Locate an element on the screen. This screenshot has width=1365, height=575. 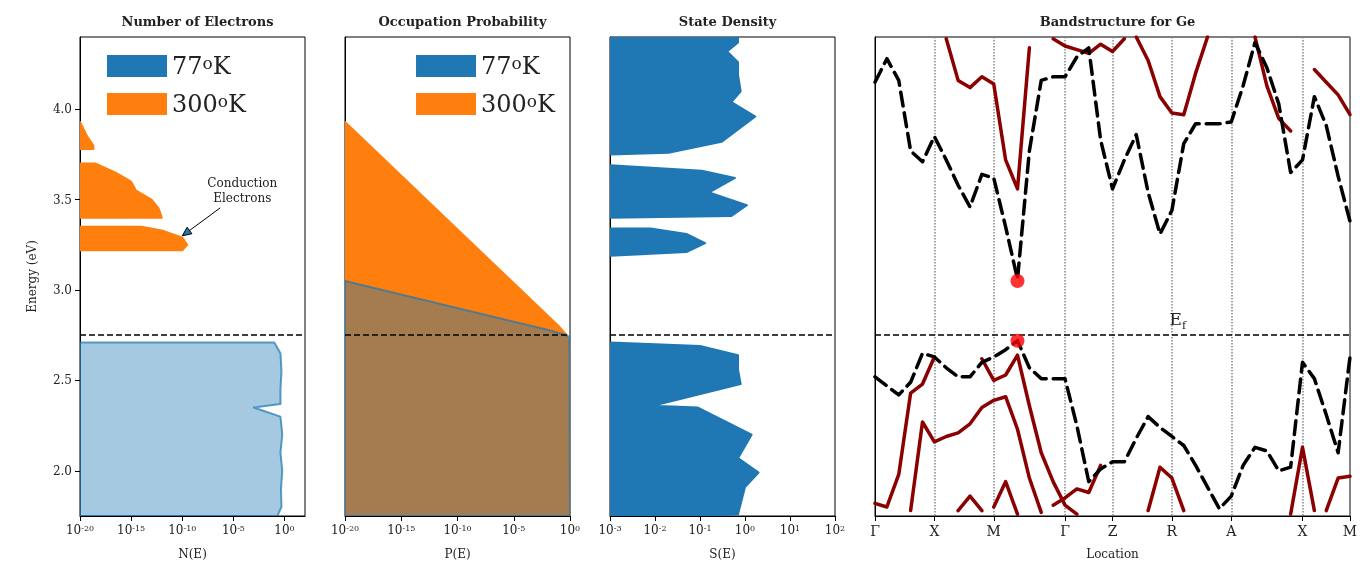
chart-title: Bandstructure for Ge is located at coordinates (1117, 21).